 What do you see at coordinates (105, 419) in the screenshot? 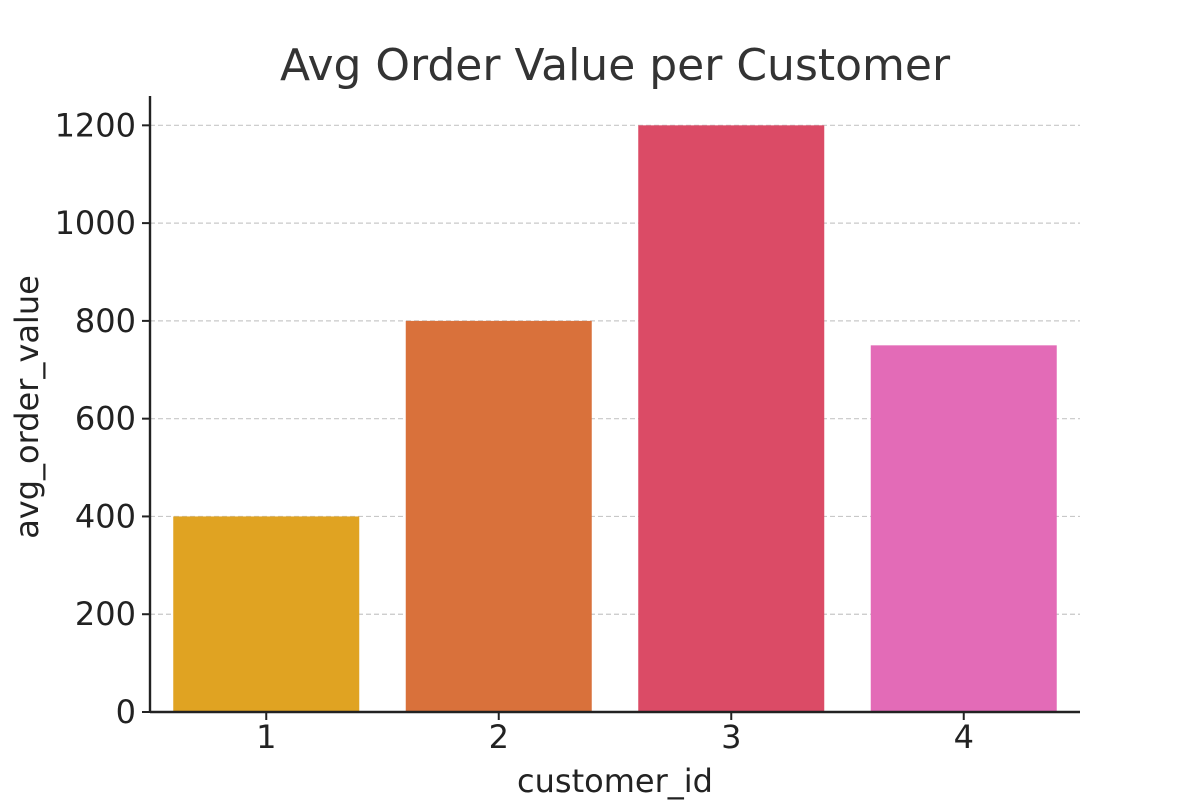
I see `y-tick-label: 600` at bounding box center [105, 419].